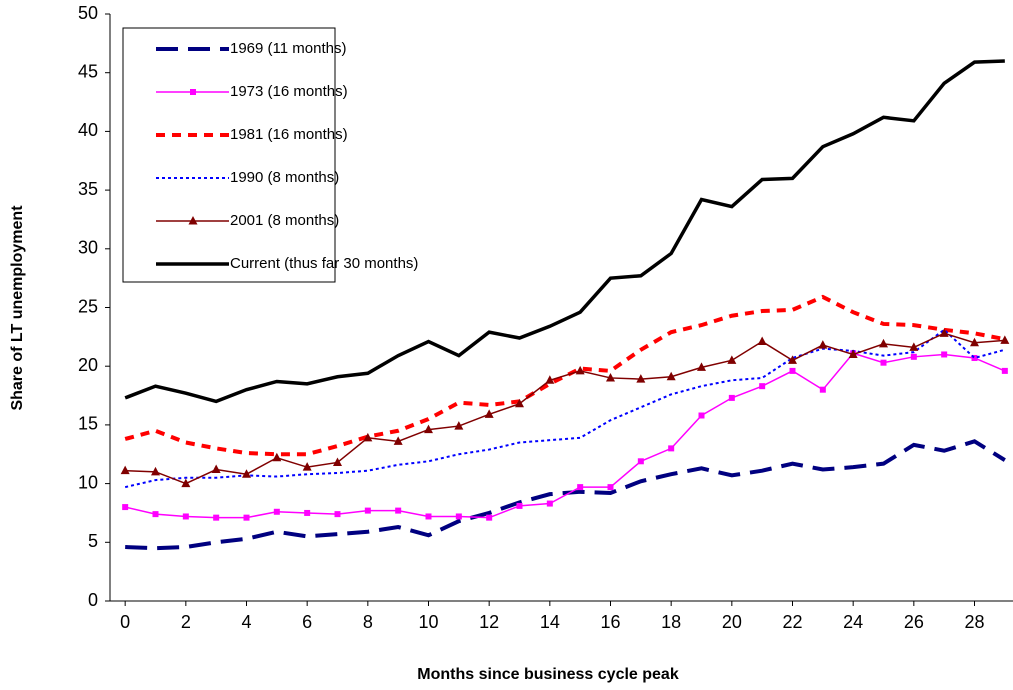 The height and width of the screenshot is (690, 1013). Describe the element at coordinates (284, 220) in the screenshot. I see `legend-label: 2001 (8 months)` at that location.